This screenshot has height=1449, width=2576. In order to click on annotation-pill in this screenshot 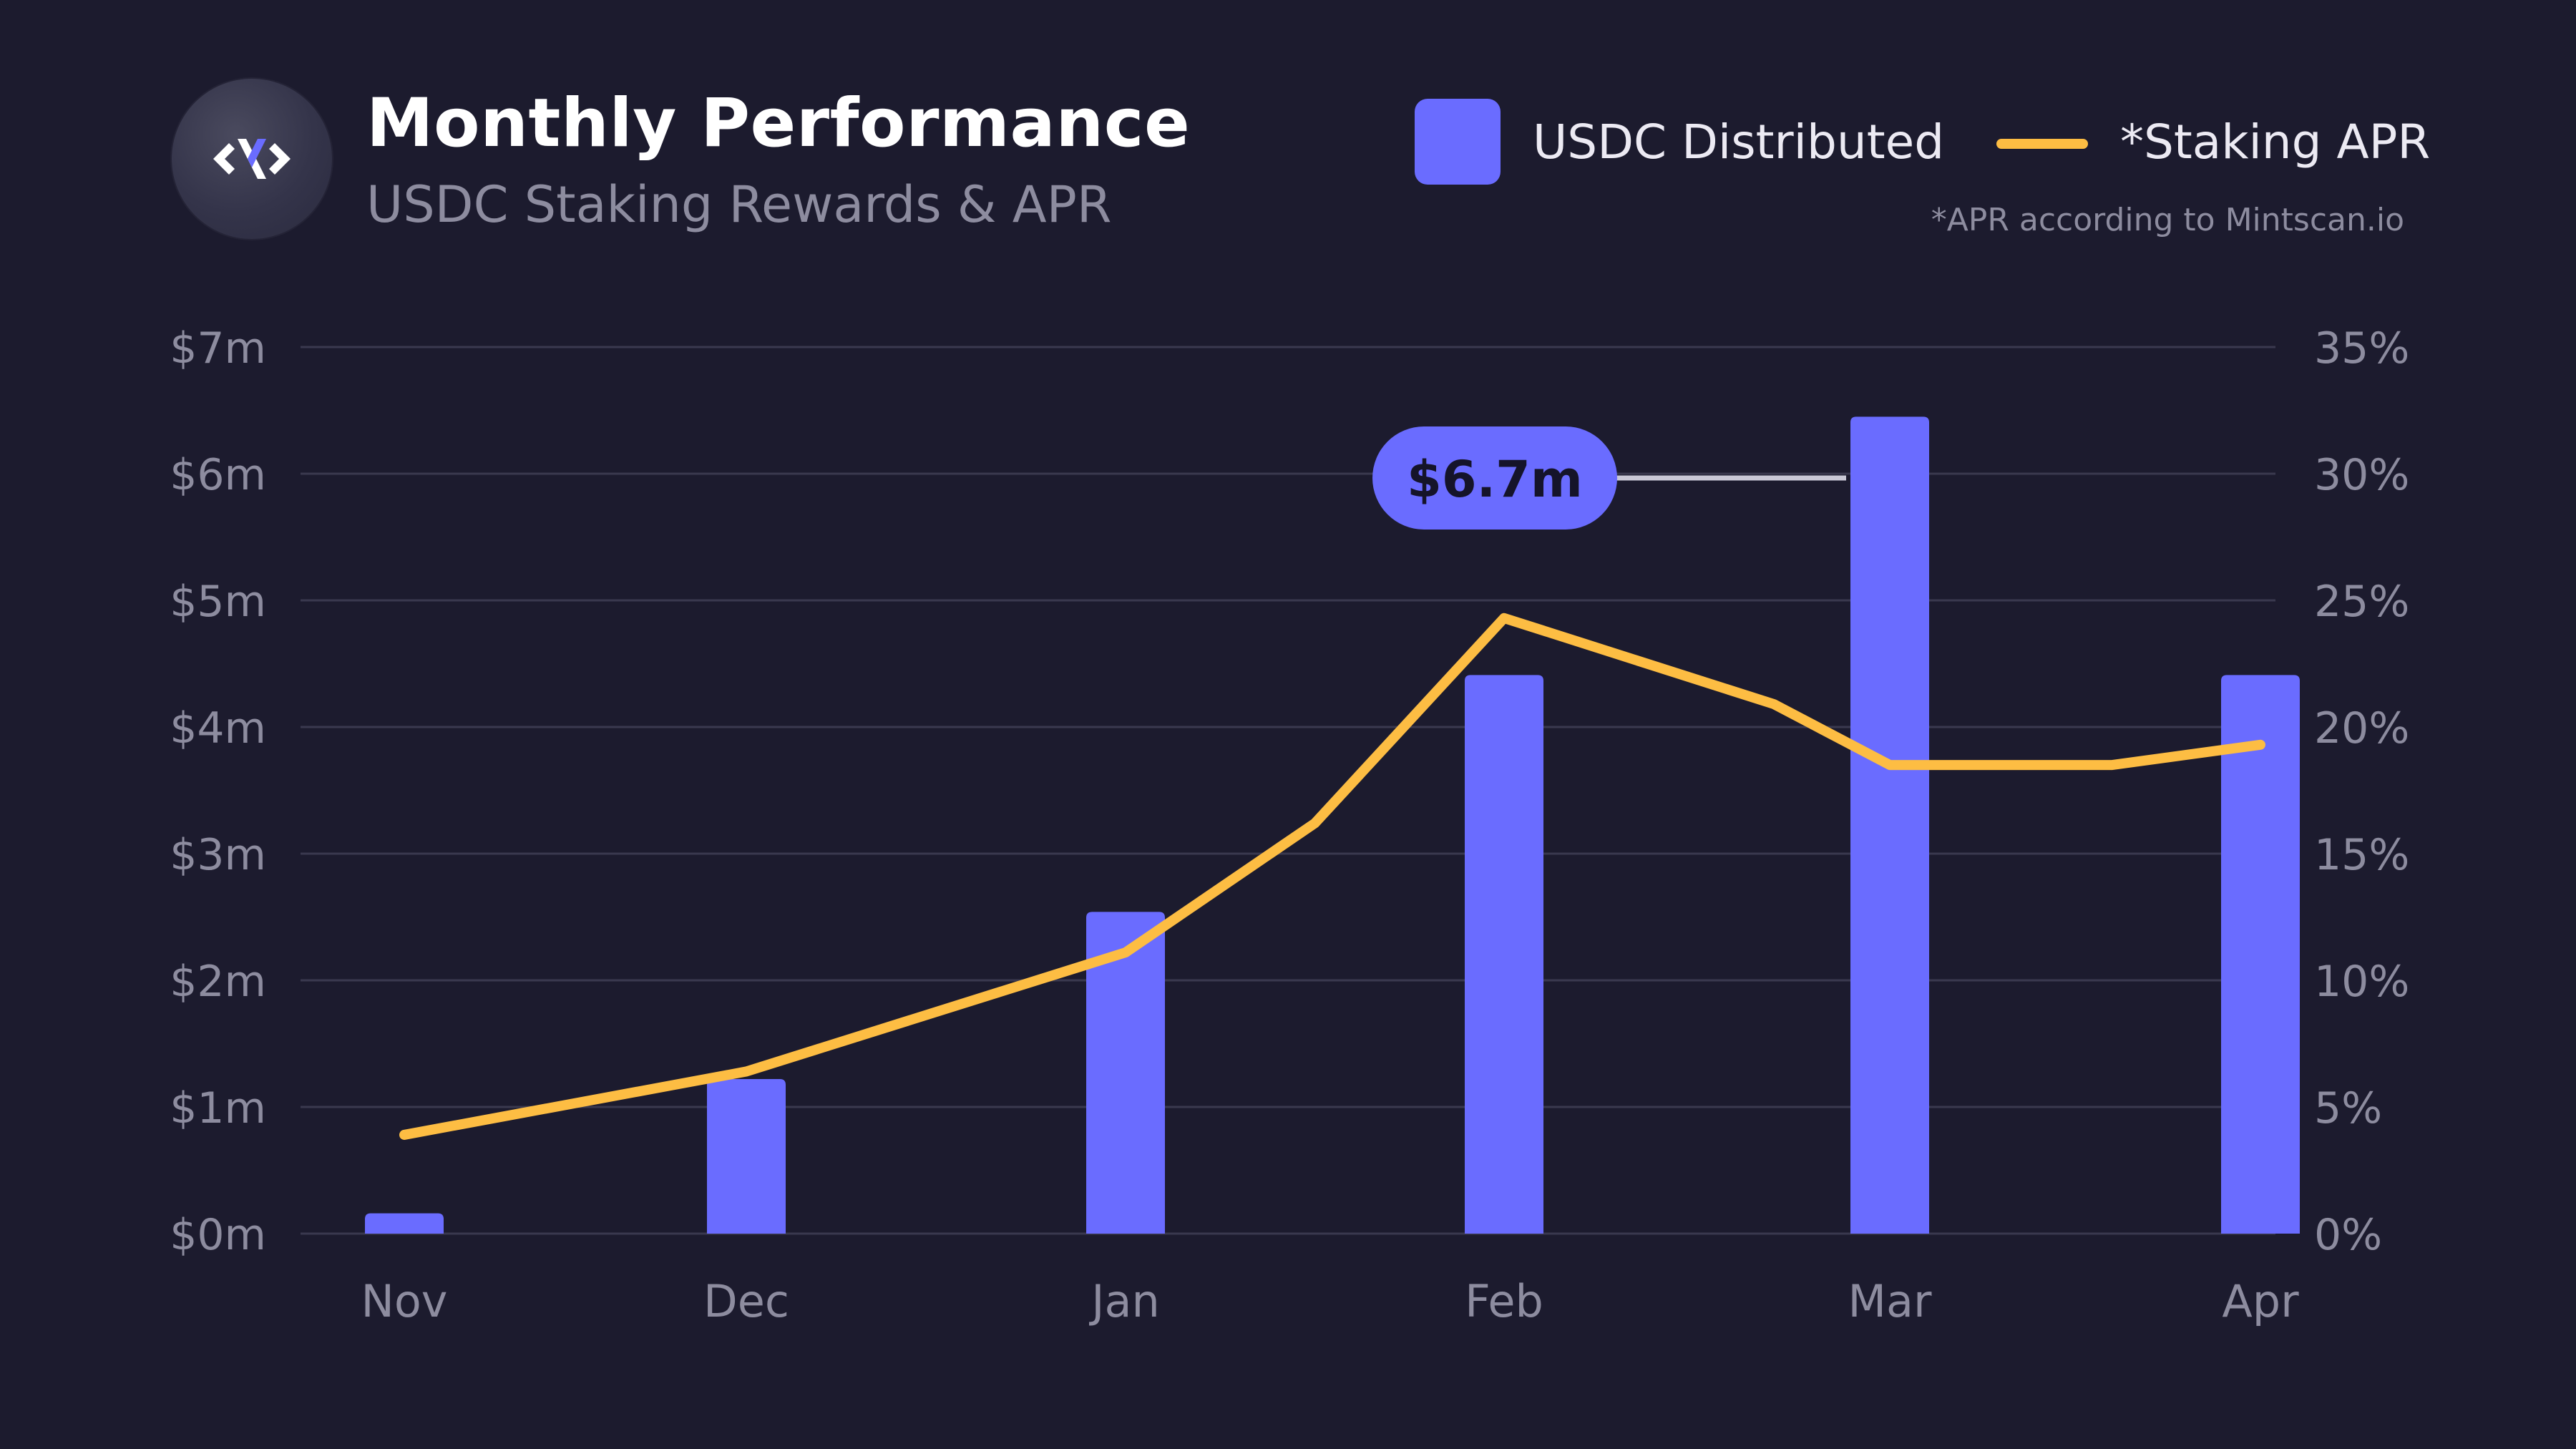, I will do `click(1495, 478)`.